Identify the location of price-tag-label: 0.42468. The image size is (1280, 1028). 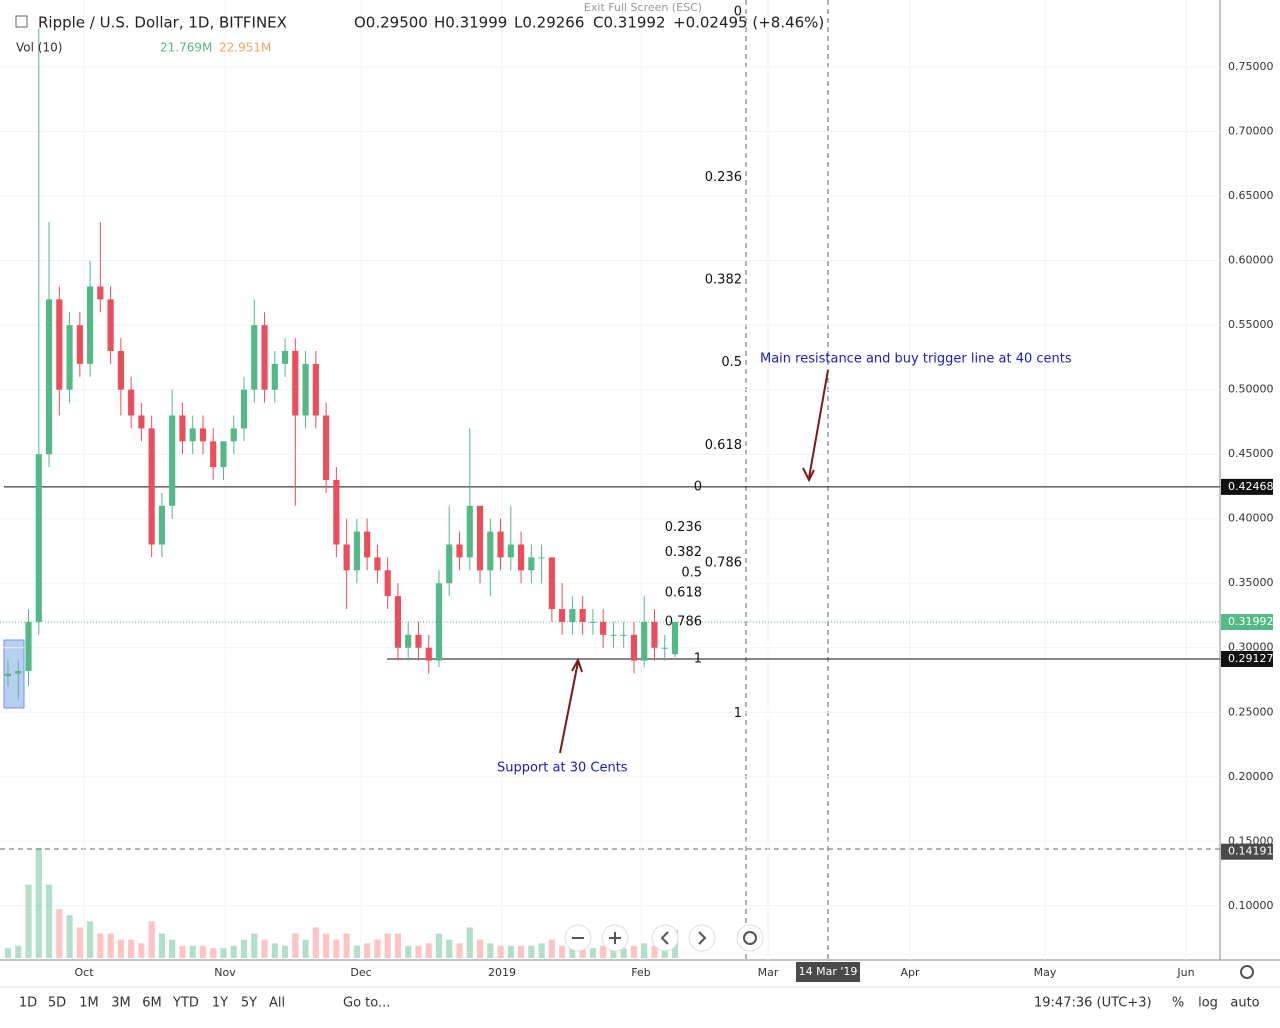
(1251, 486).